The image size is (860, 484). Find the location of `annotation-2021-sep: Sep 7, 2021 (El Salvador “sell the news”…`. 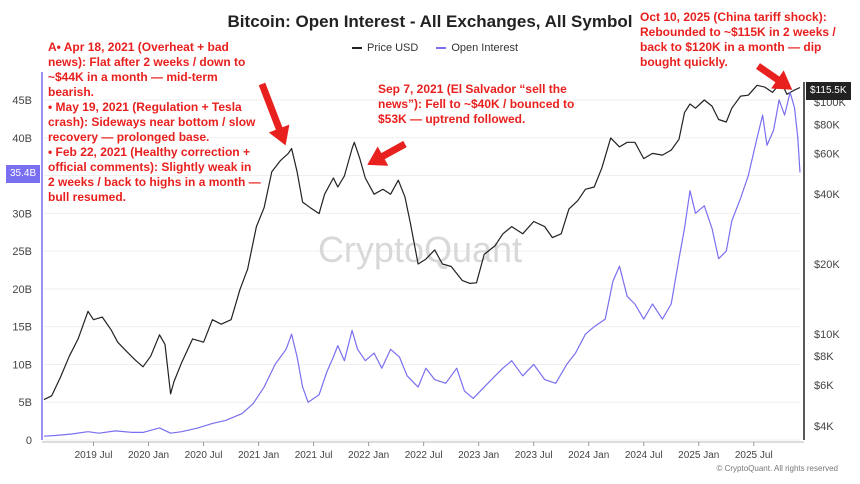

annotation-2021-sep: Sep 7, 2021 (El Salvador “sell the news”… is located at coordinates (476, 104).